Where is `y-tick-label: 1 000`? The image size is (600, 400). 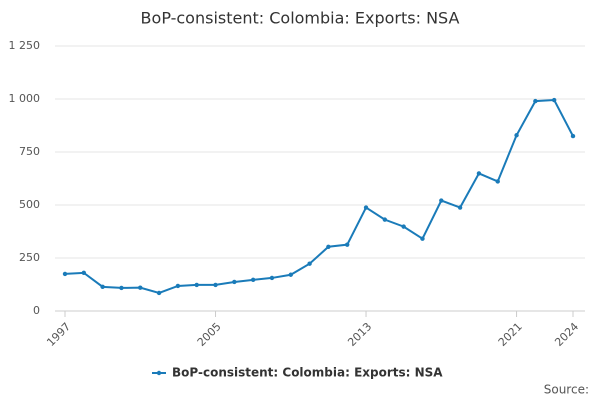 y-tick-label: 1 000 is located at coordinates (25, 98).